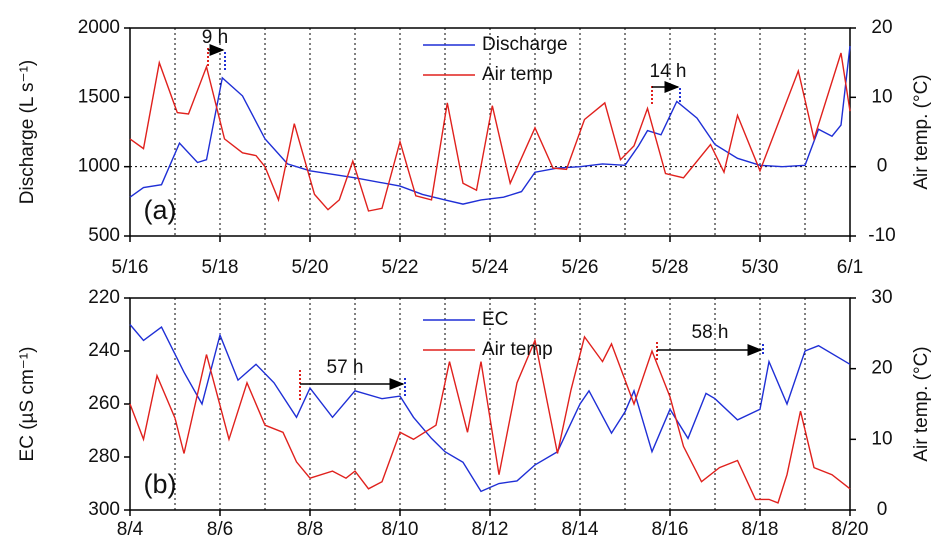 Image resolution: width=940 pixels, height=553 pixels. Describe the element at coordinates (99, 96) in the screenshot. I see `y-tick-label: 1500` at that location.